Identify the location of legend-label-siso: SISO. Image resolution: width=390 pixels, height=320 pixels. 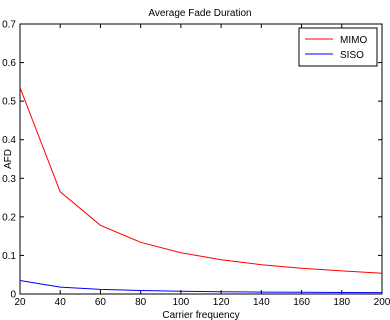
(352, 55).